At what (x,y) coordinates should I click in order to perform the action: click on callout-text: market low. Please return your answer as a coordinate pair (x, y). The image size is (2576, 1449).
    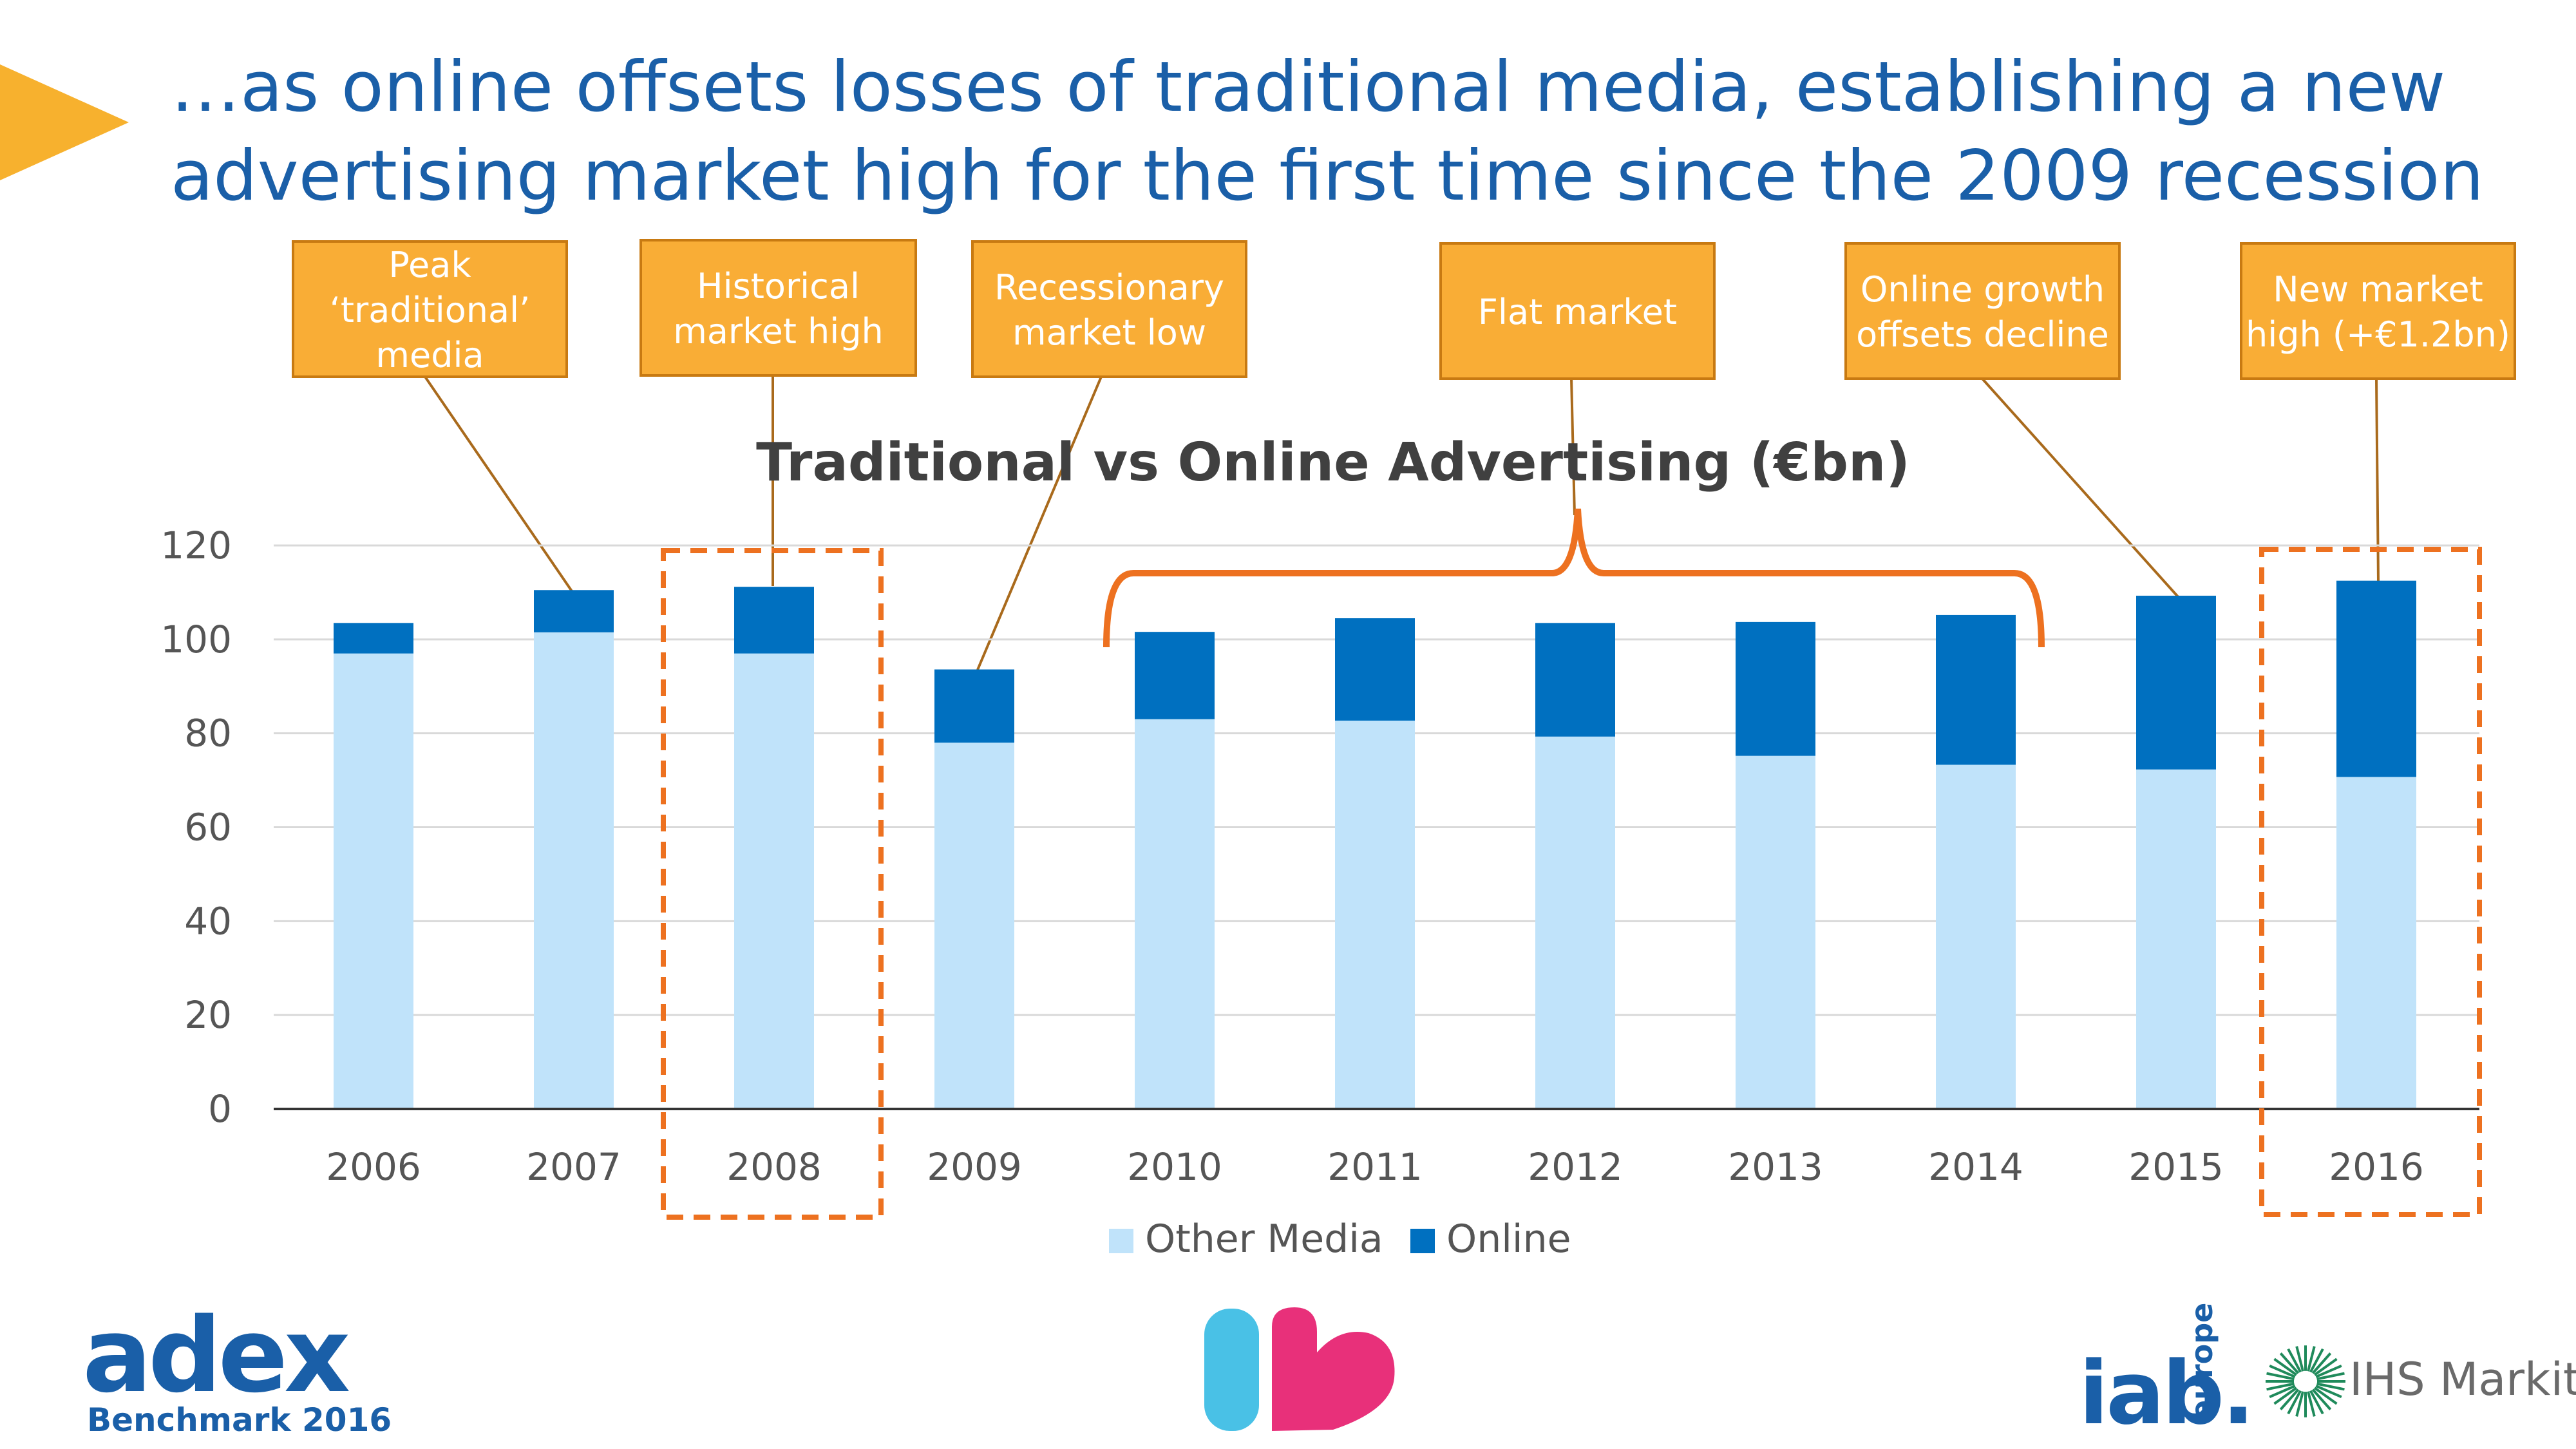
    Looking at the image, I should click on (1109, 333).